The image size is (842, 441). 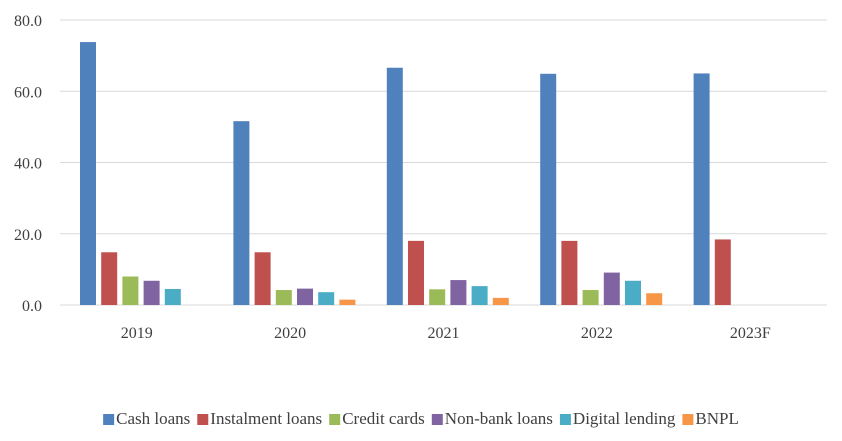 What do you see at coordinates (633, 292) in the screenshot?
I see `bar-digital-lending-2022` at bounding box center [633, 292].